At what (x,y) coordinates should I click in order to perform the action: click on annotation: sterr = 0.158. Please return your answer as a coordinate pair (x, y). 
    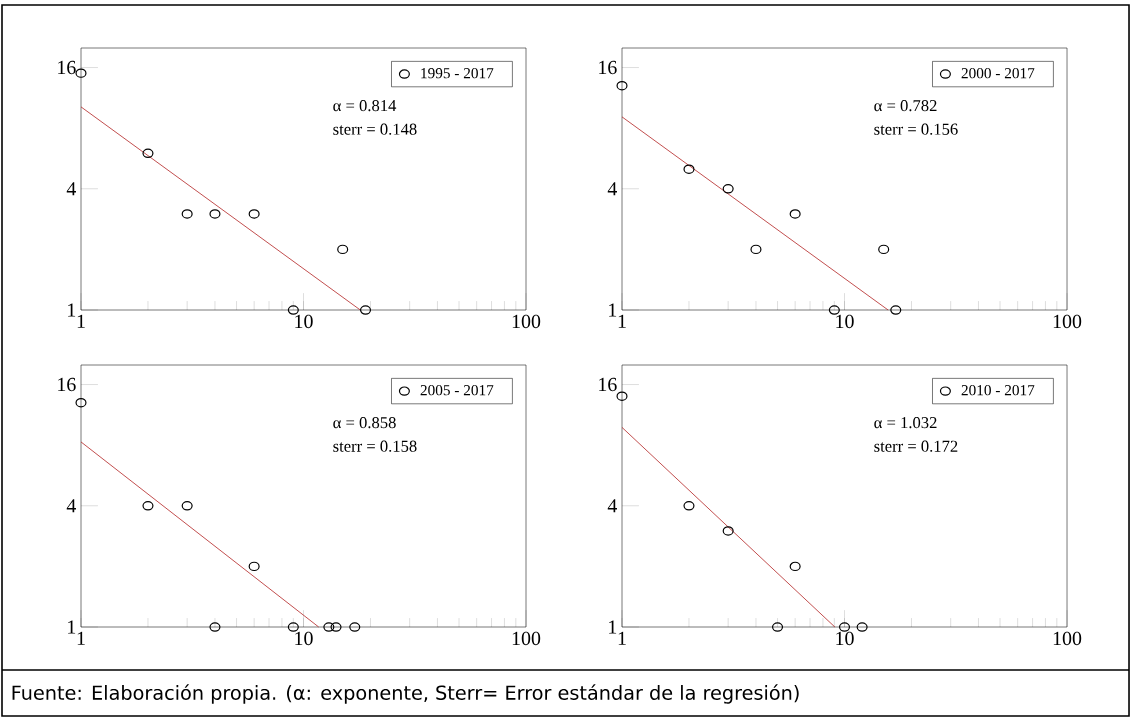
    Looking at the image, I should click on (375, 446).